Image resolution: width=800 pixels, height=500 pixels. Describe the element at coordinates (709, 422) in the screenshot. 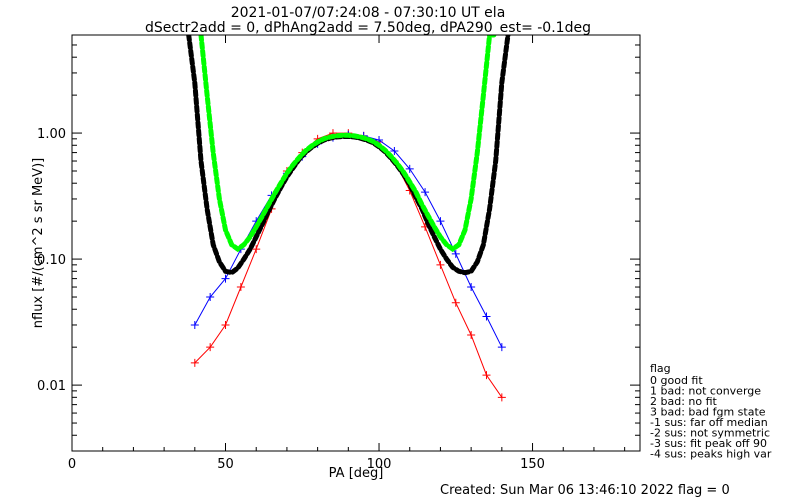

I see `legend-entry-4: -1 sus: far off median` at that location.